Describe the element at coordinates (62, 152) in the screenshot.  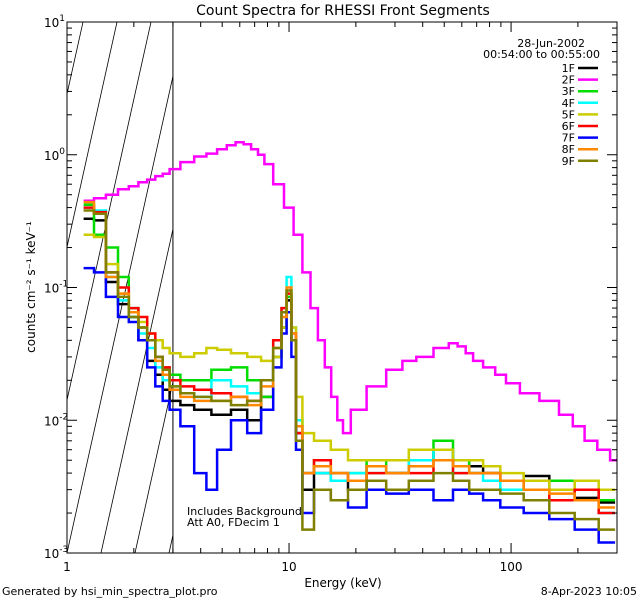
I see `y-tick-exponent: 0` at that location.